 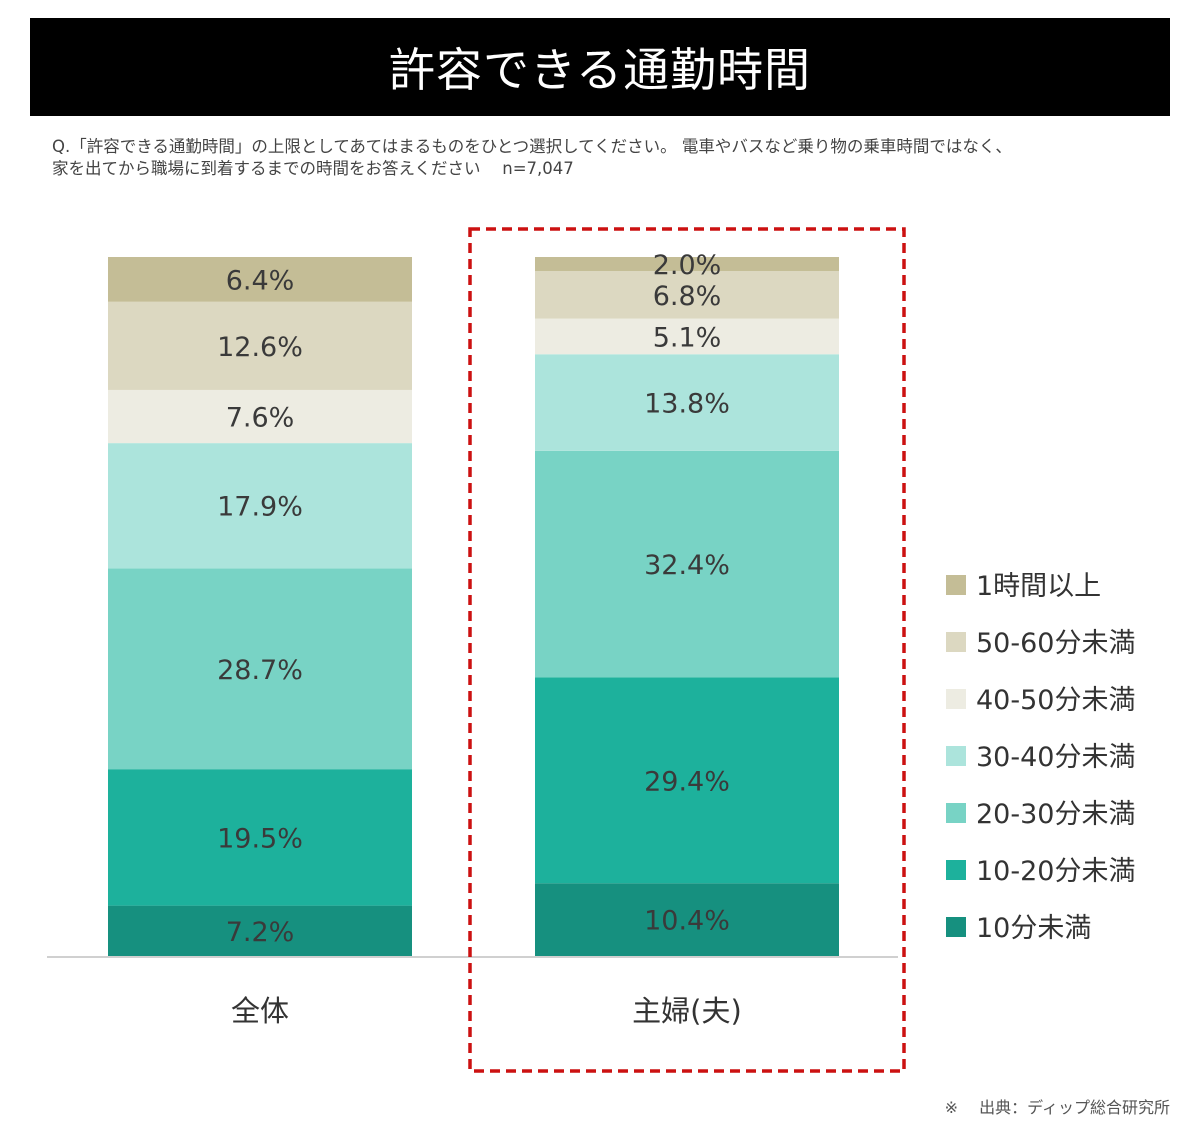 What do you see at coordinates (1055, 643) in the screenshot?
I see `legend-label-2: 50-60分未満` at bounding box center [1055, 643].